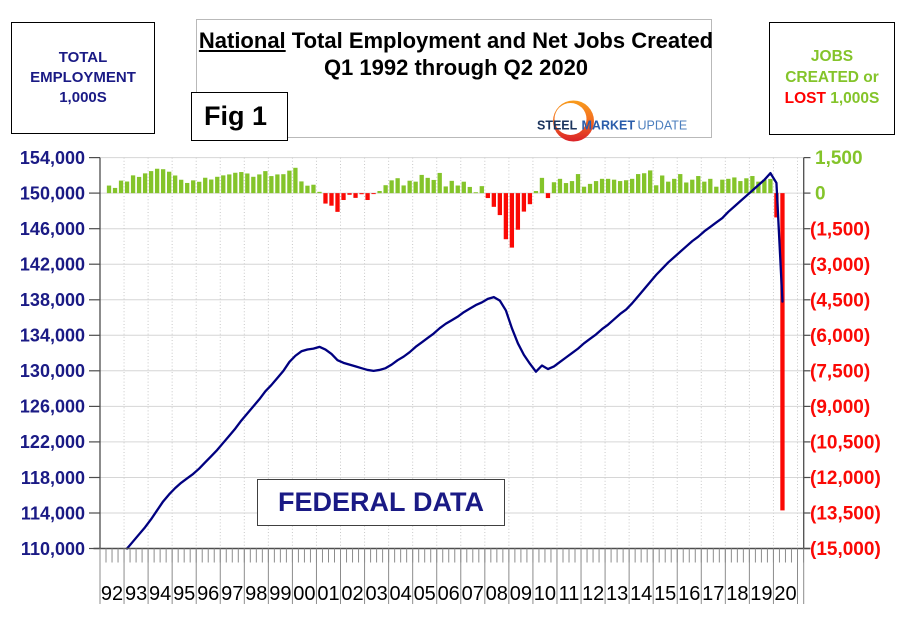  What do you see at coordinates (641, 594) in the screenshot?
I see `svg-text: 14` at bounding box center [641, 594].